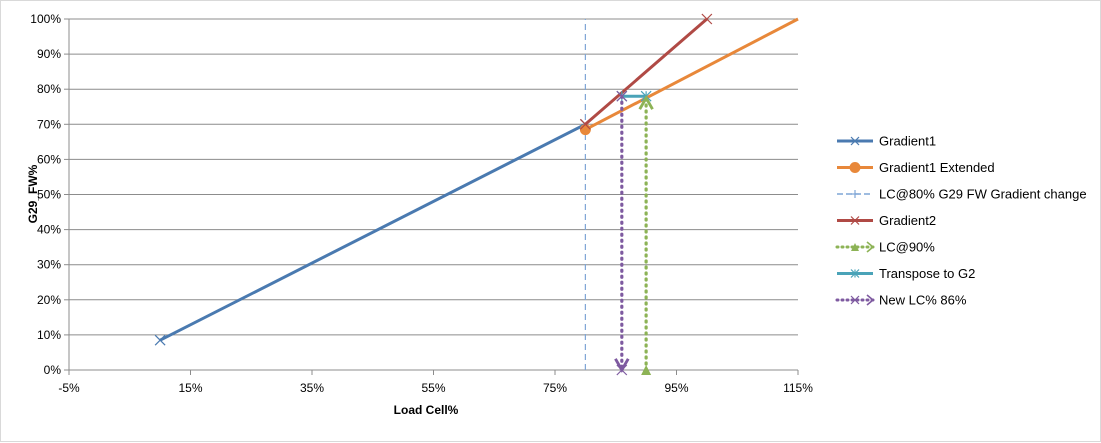 The height and width of the screenshot is (443, 1101). What do you see at coordinates (907, 220) in the screenshot?
I see `legend-label: Gradient2` at bounding box center [907, 220].